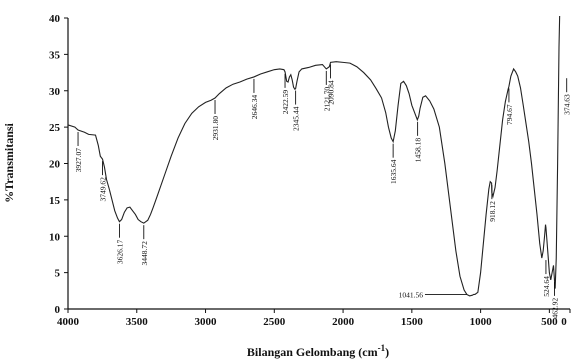 This screenshot has width=574, height=361. I want to click on y-axis-ticks: 0 5 10 15 20 25 30 35 40, so click(58, 164).